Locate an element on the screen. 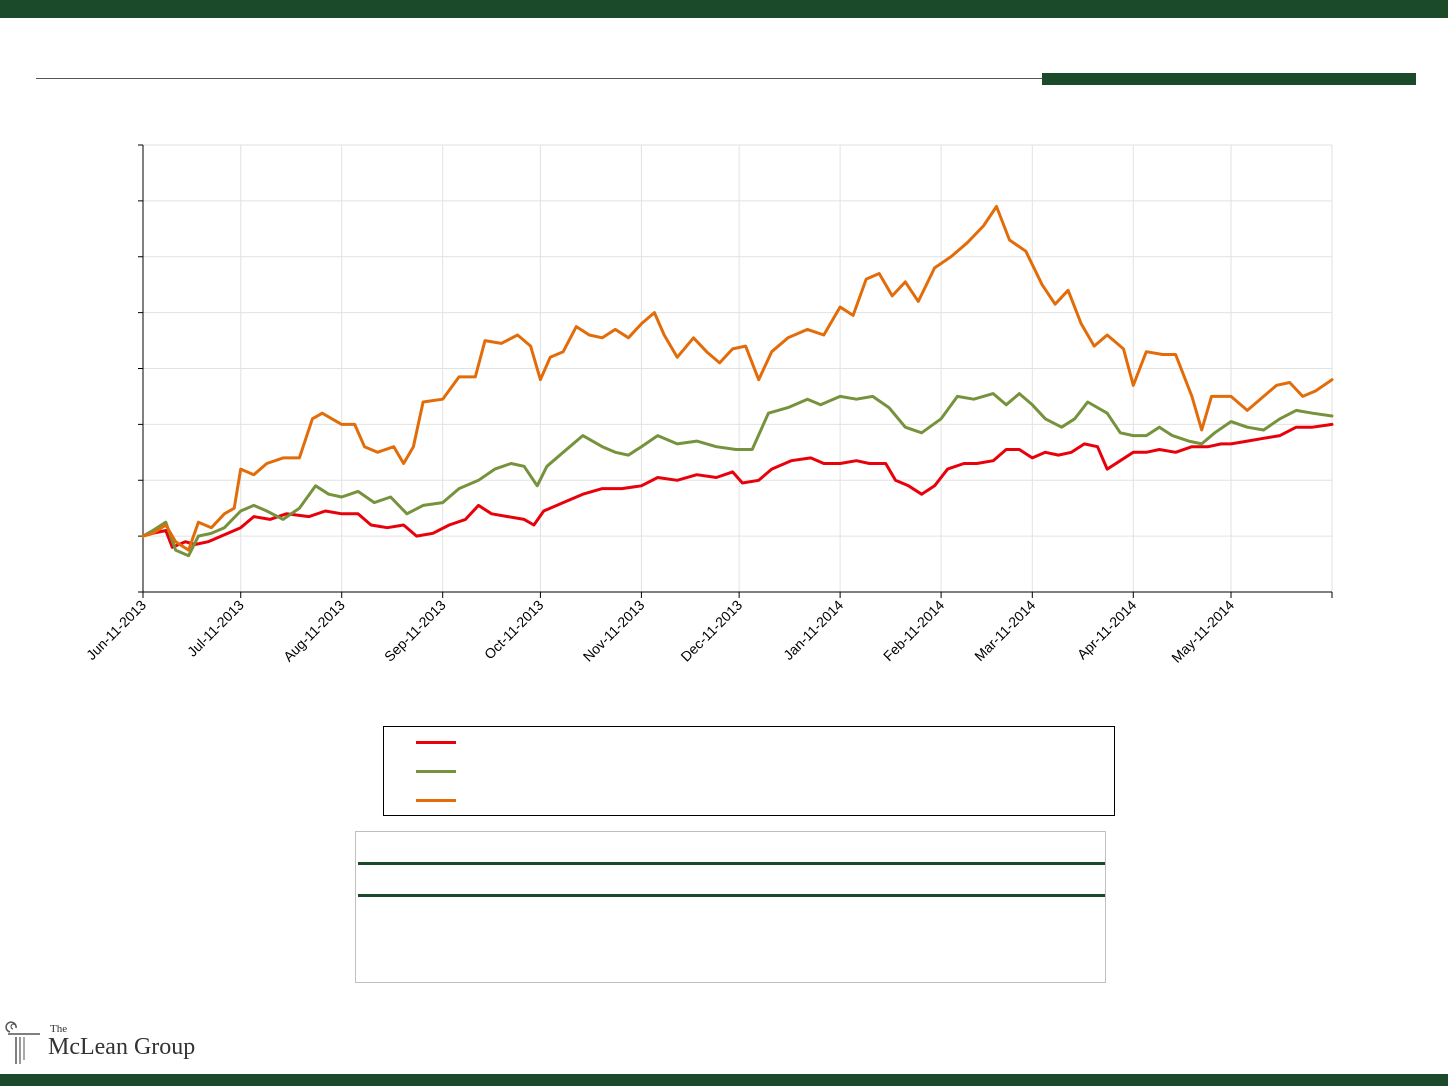  summary-divider-rule is located at coordinates (731, 895).